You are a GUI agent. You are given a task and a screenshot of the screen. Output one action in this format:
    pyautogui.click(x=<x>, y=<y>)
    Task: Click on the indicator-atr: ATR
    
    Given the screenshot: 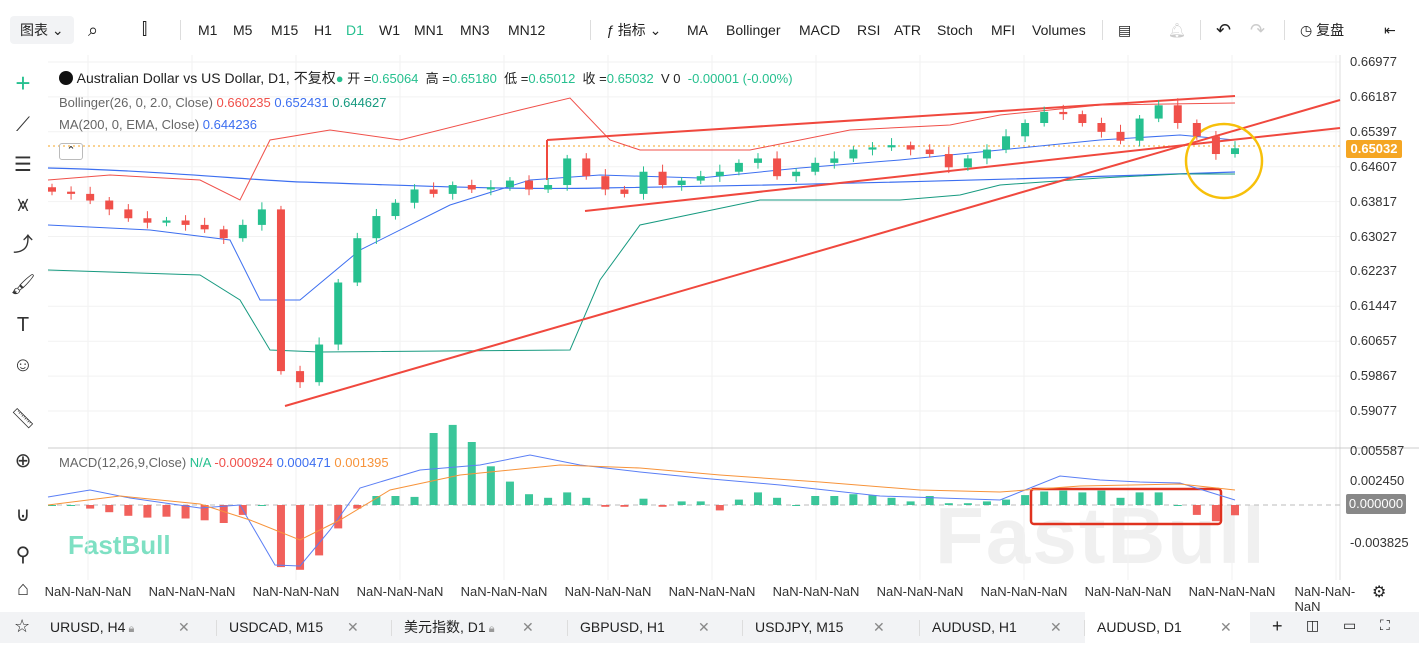 What is the action you would take?
    pyautogui.click(x=907, y=30)
    